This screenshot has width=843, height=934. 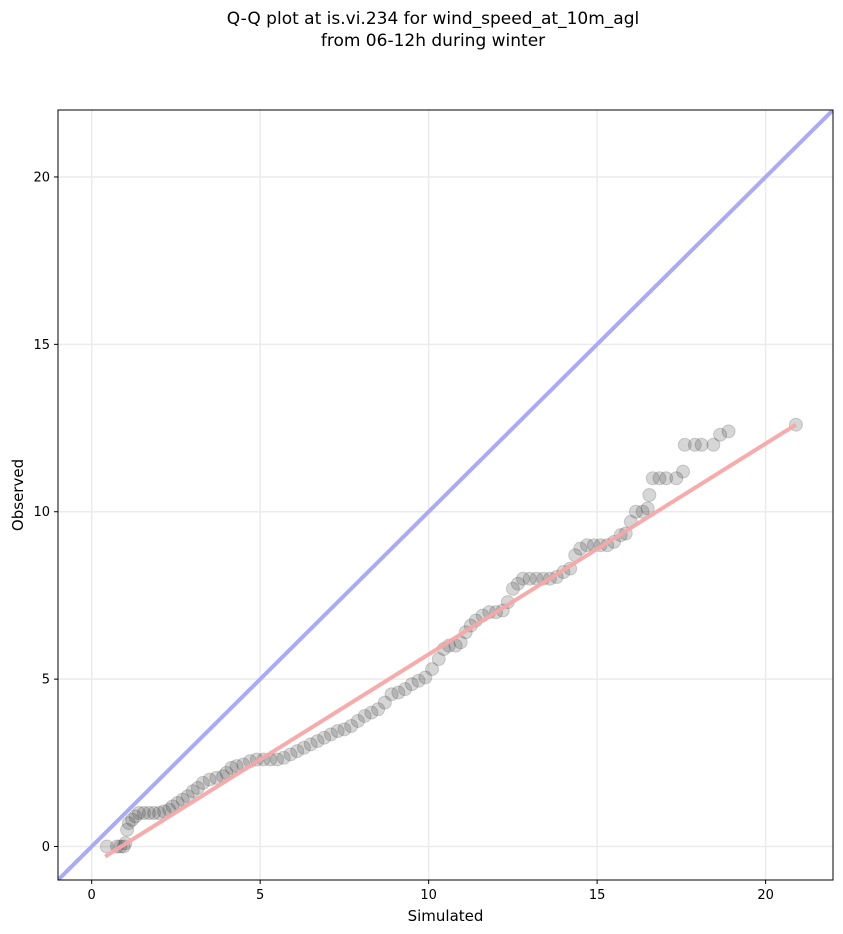 I want to click on y-tick-label: 5, so click(x=46, y=680).